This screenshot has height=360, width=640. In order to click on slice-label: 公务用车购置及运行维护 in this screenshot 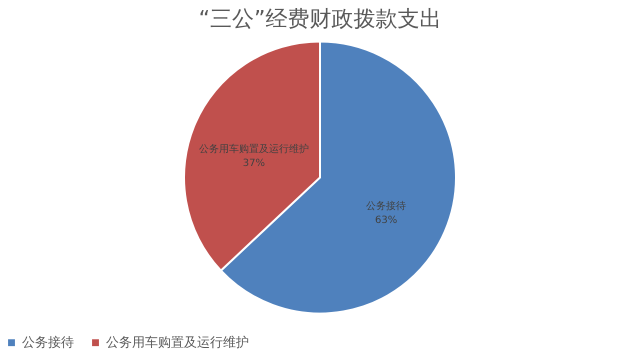, I will do `click(253, 148)`.